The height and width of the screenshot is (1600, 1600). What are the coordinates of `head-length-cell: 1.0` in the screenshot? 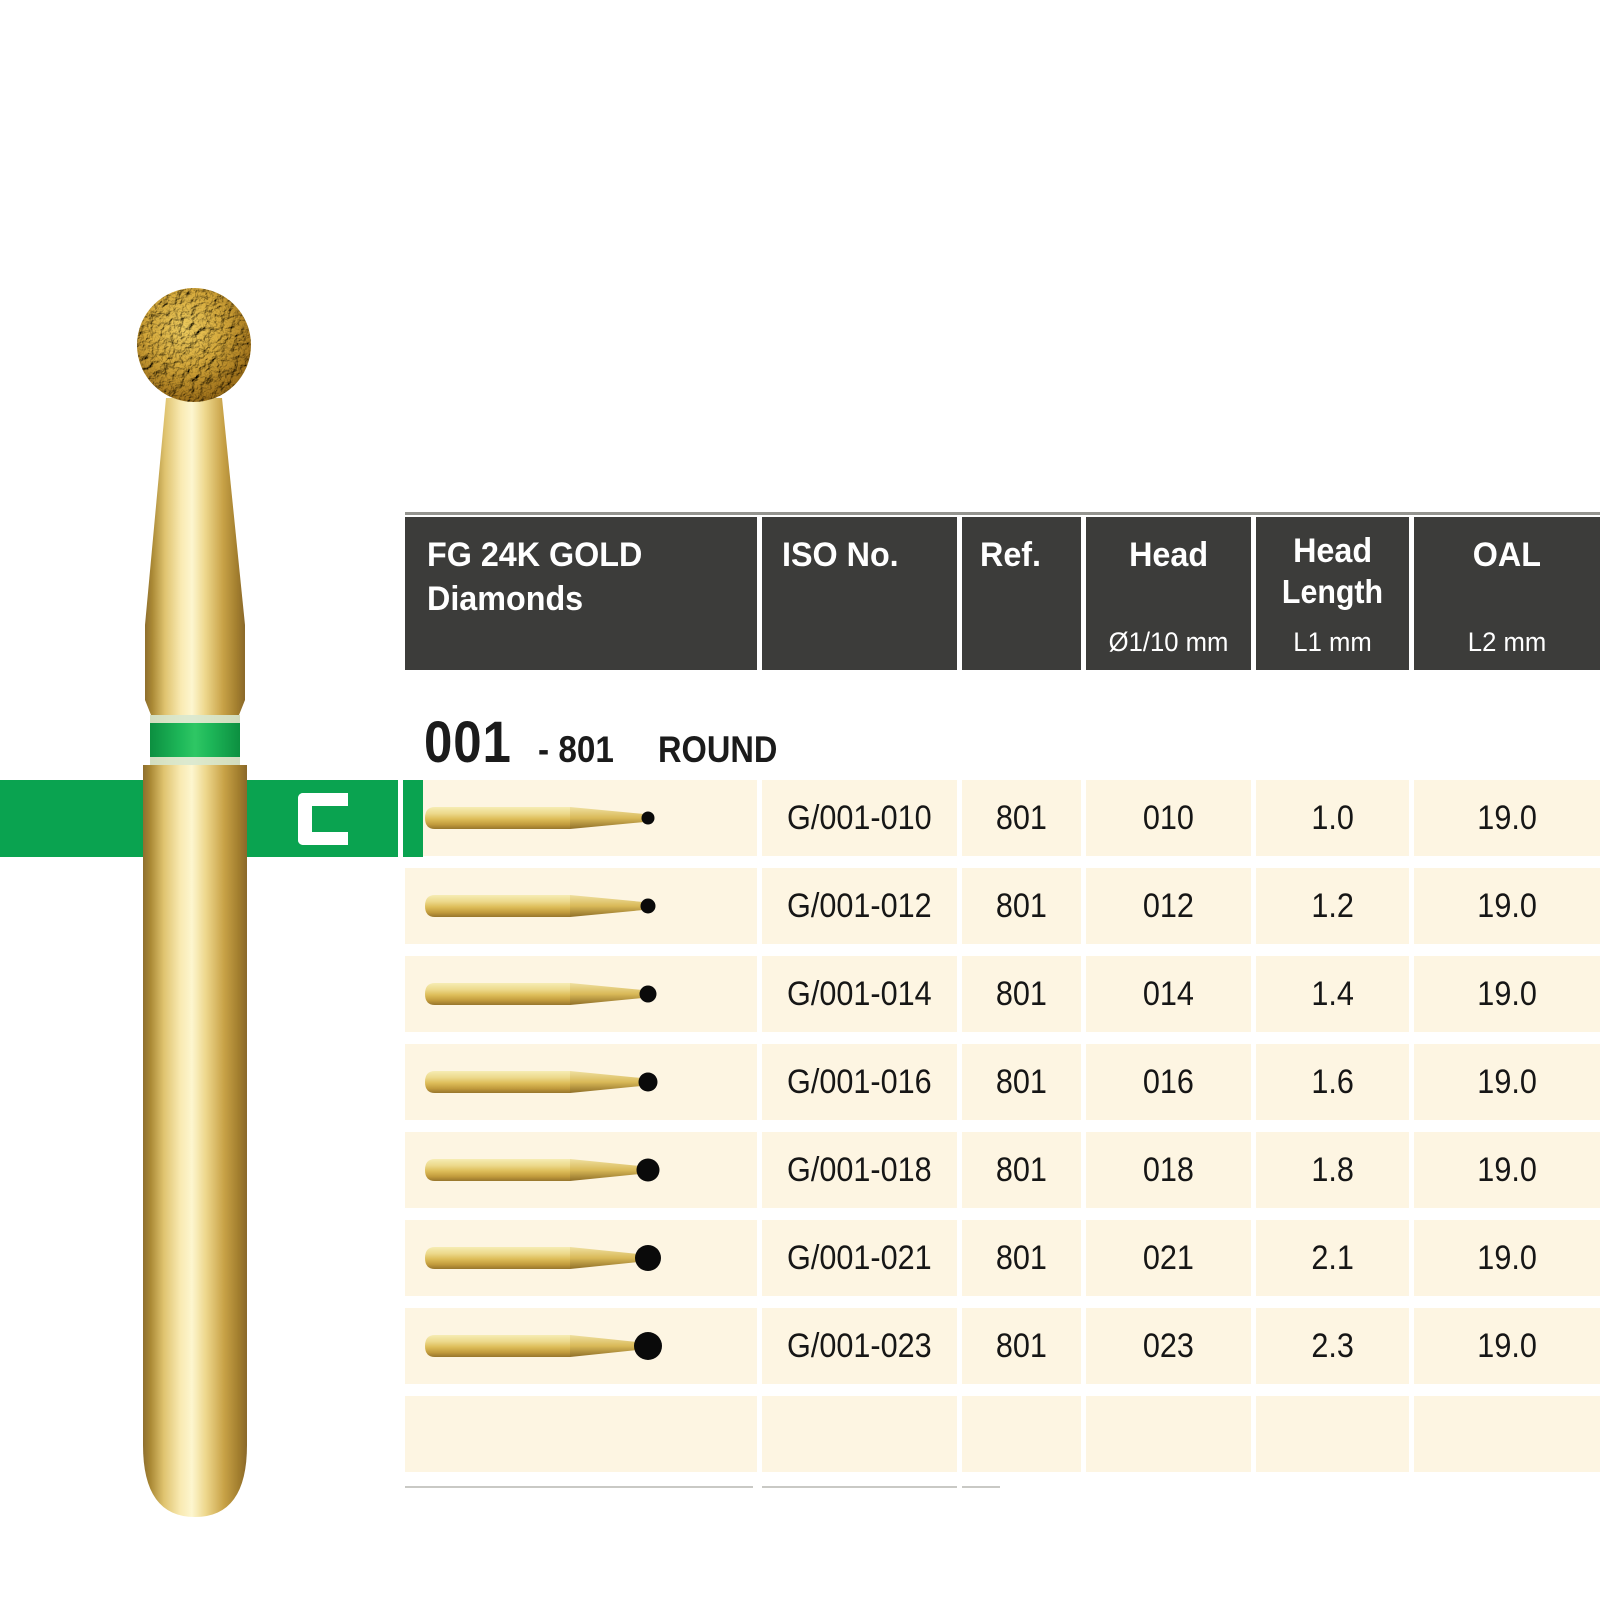 It's located at (1332, 818).